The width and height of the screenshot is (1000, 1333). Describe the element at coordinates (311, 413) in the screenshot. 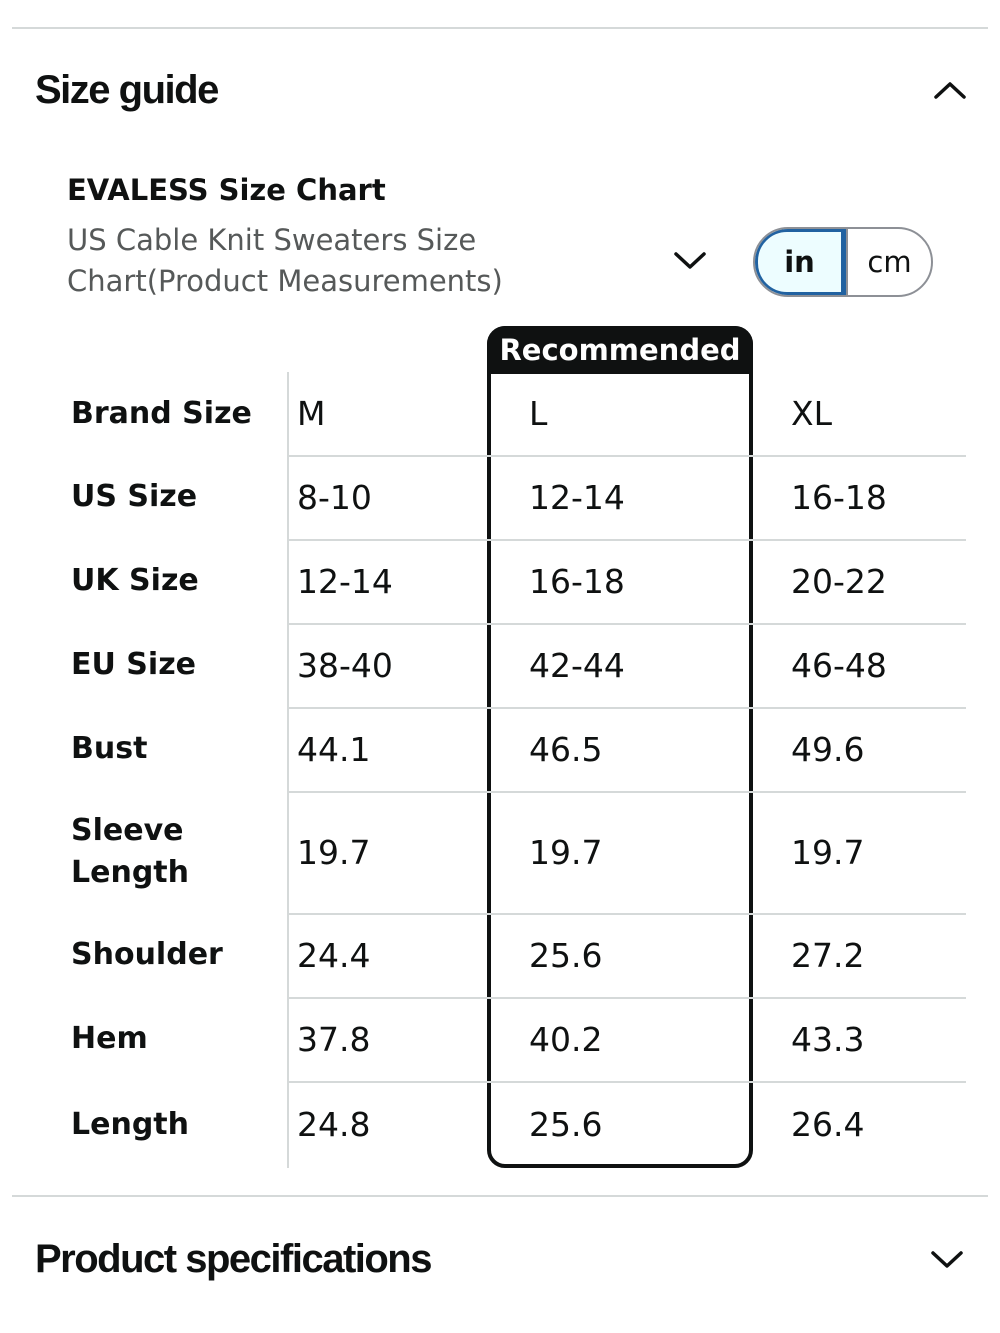

I see `size-header-cell: M` at that location.